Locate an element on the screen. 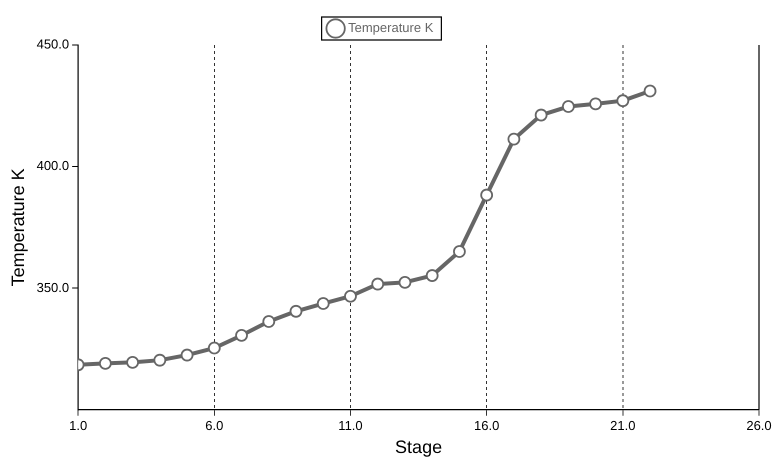 This screenshot has height=461, width=777. x-tick-label: 21.0 is located at coordinates (623, 426).